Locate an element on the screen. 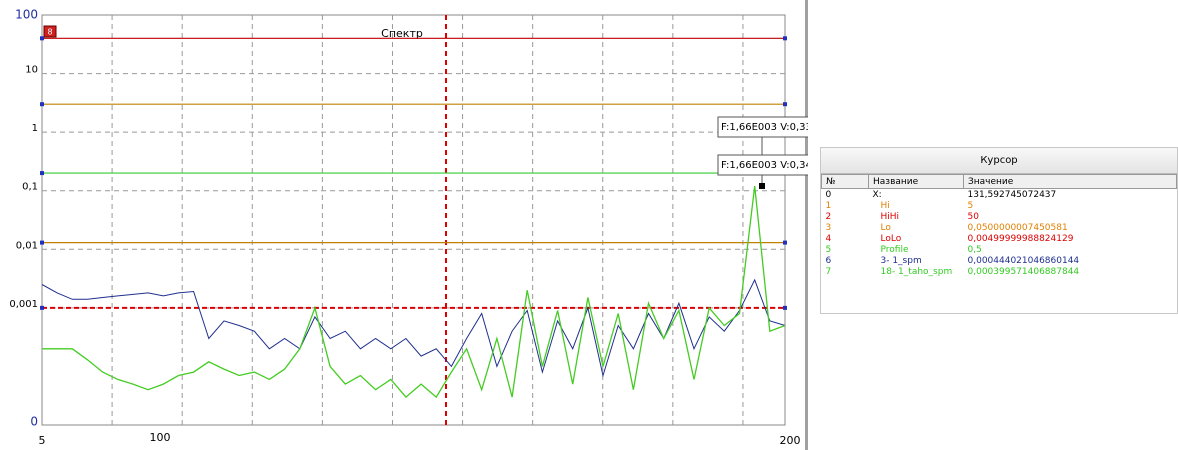  y-tick-label: 0,001 is located at coordinates (23, 304).